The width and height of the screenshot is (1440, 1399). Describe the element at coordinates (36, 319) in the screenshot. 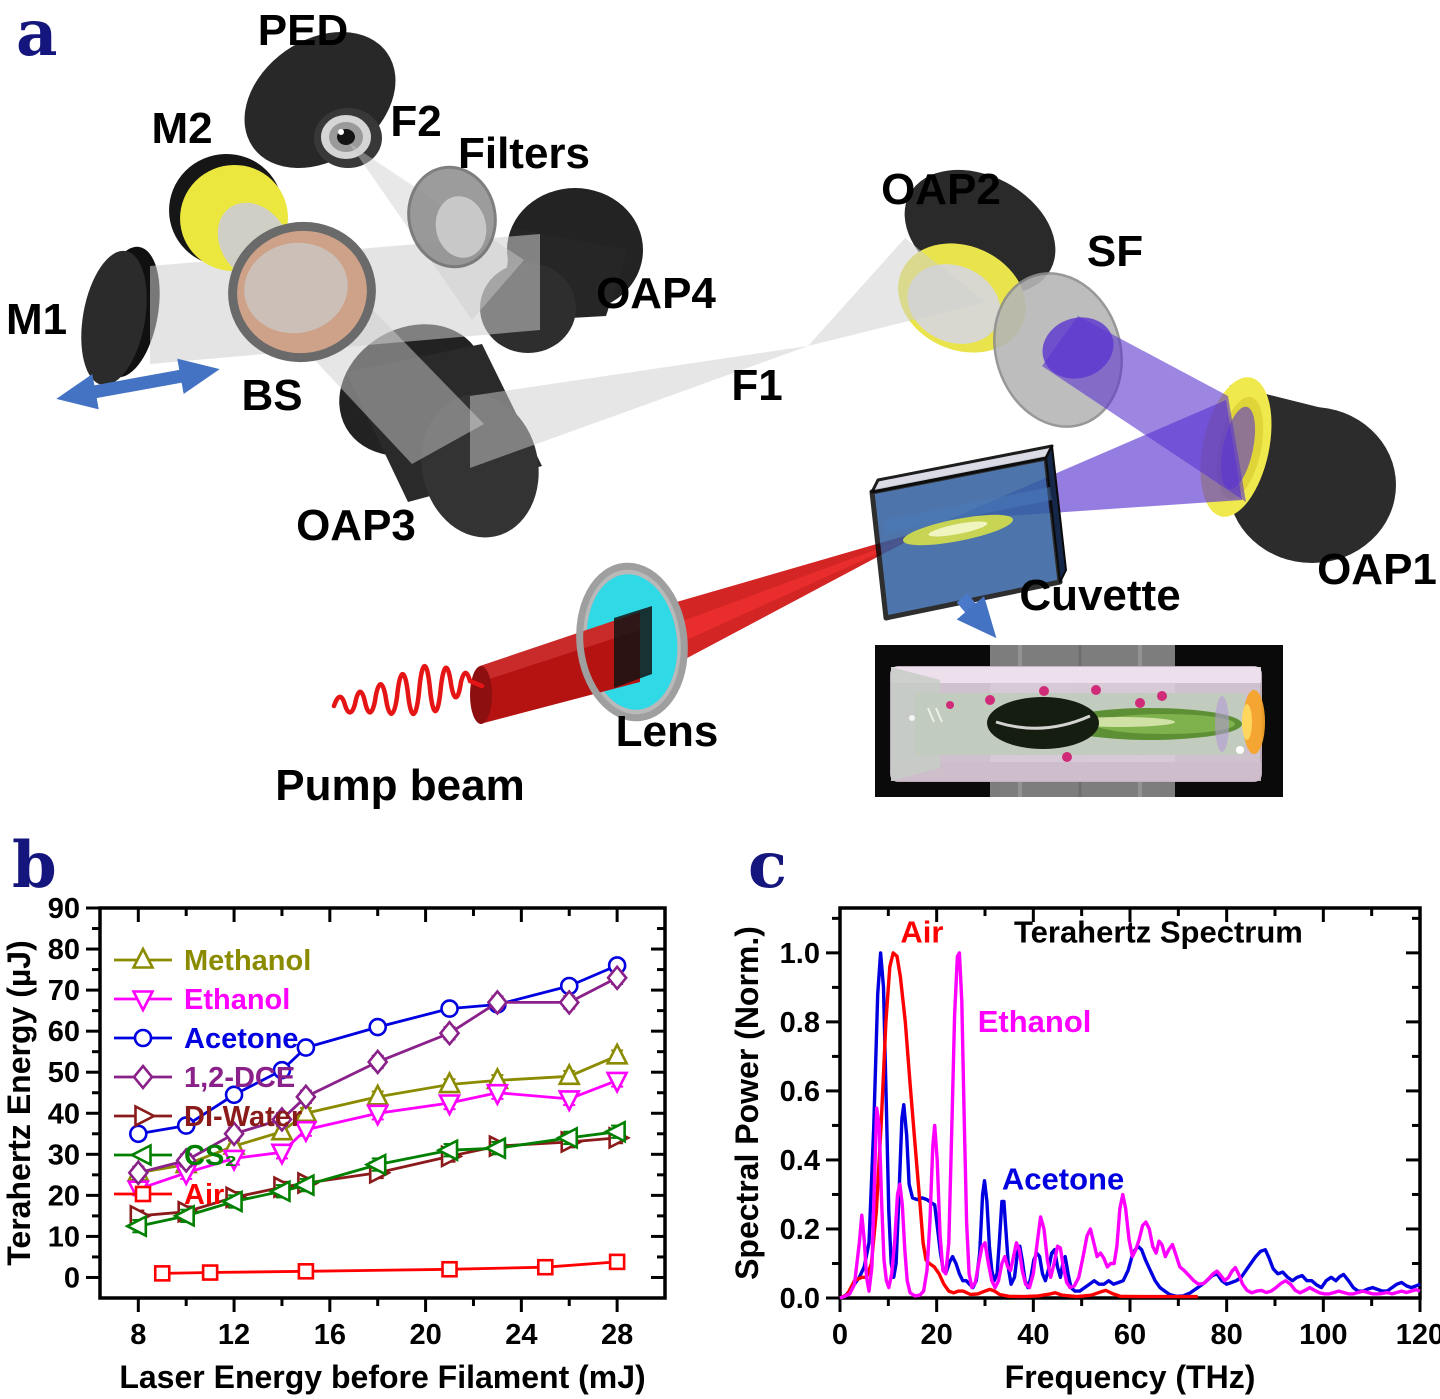

I see `label-m1: M1` at that location.